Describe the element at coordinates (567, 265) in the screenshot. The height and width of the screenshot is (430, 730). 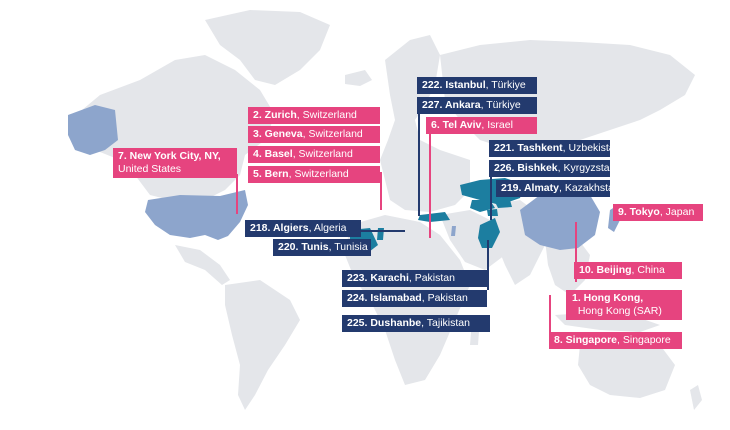
I see `southeast-asia-shape` at that location.